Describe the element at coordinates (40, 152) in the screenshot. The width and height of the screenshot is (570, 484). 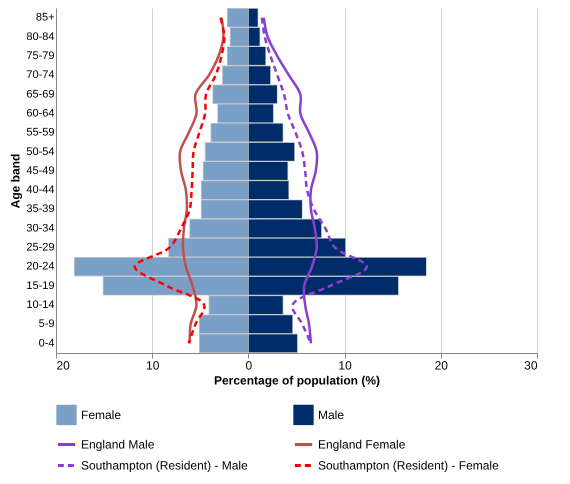
I see `y-tick-label: 50-54` at that location.